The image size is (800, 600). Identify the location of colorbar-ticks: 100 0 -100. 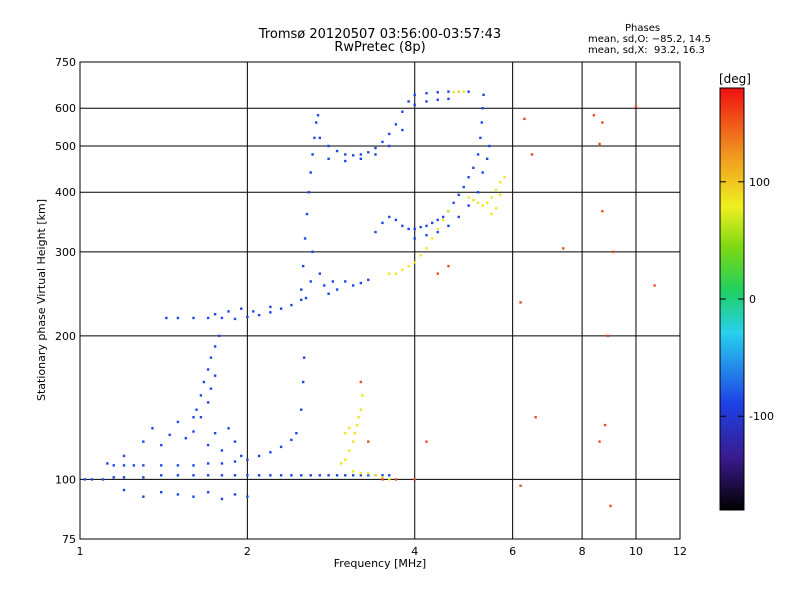
(747, 299).